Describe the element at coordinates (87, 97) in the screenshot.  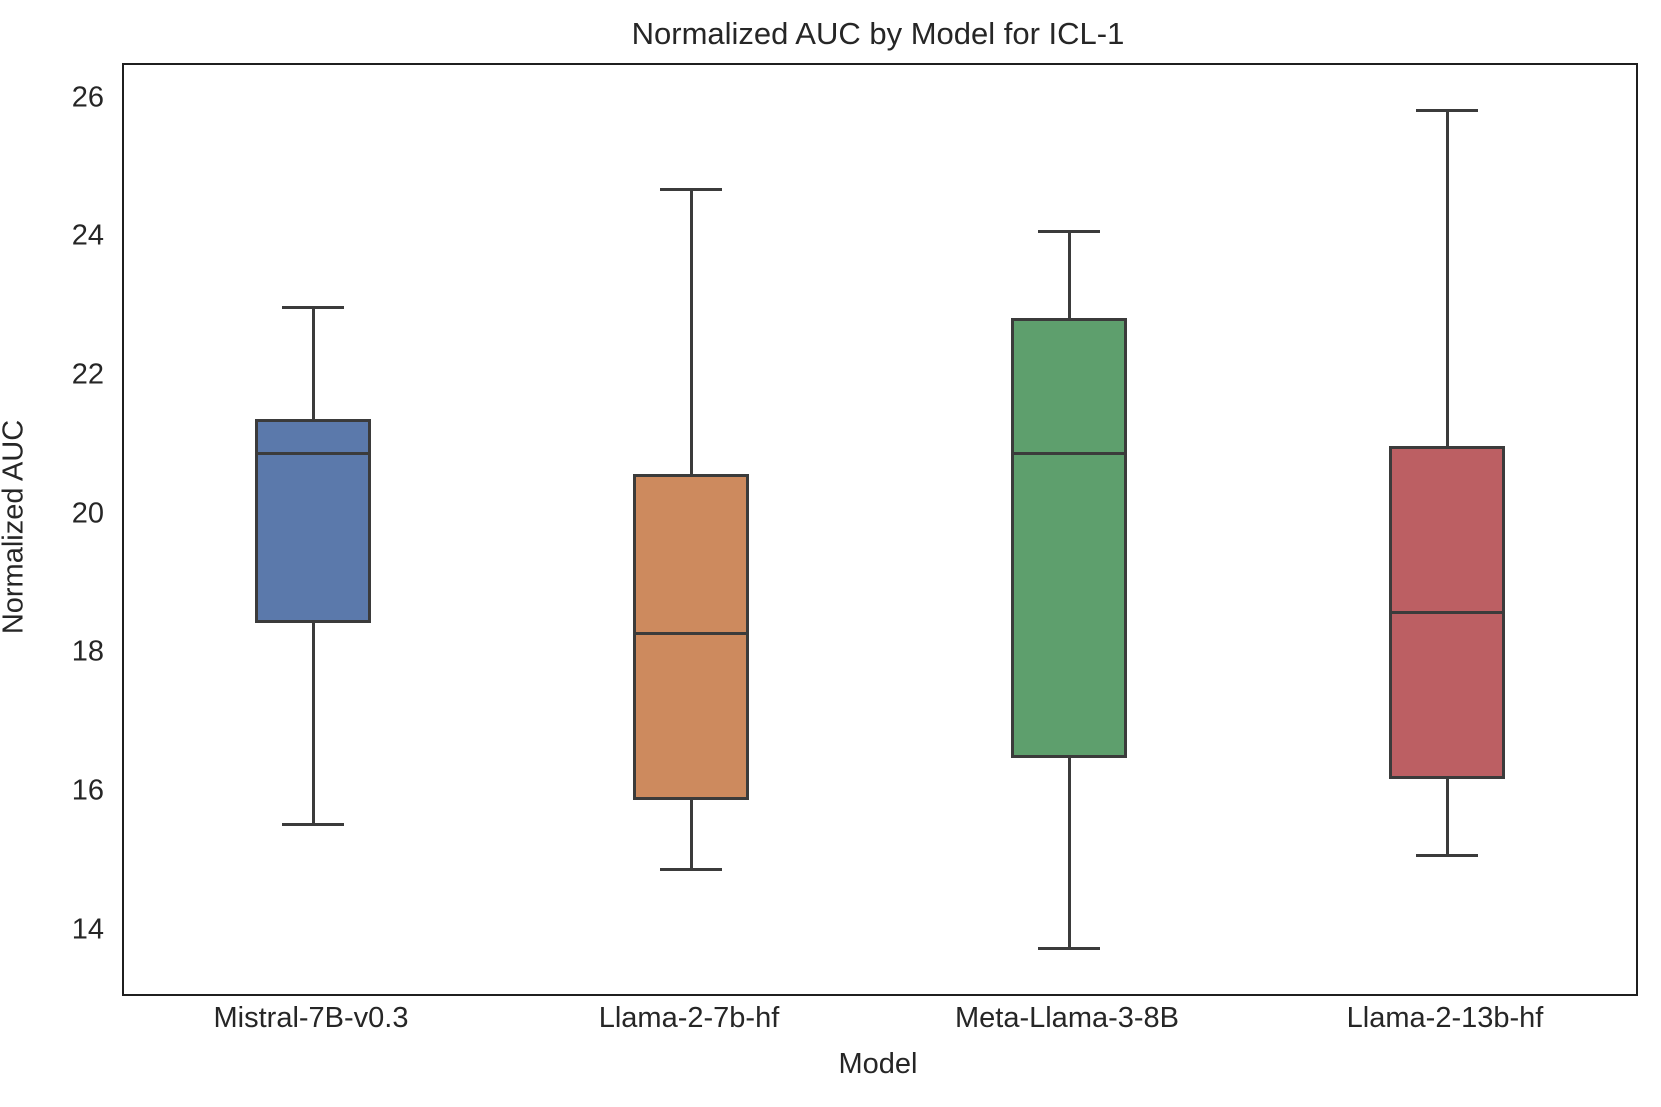
I see `y-tick-label: 26` at that location.